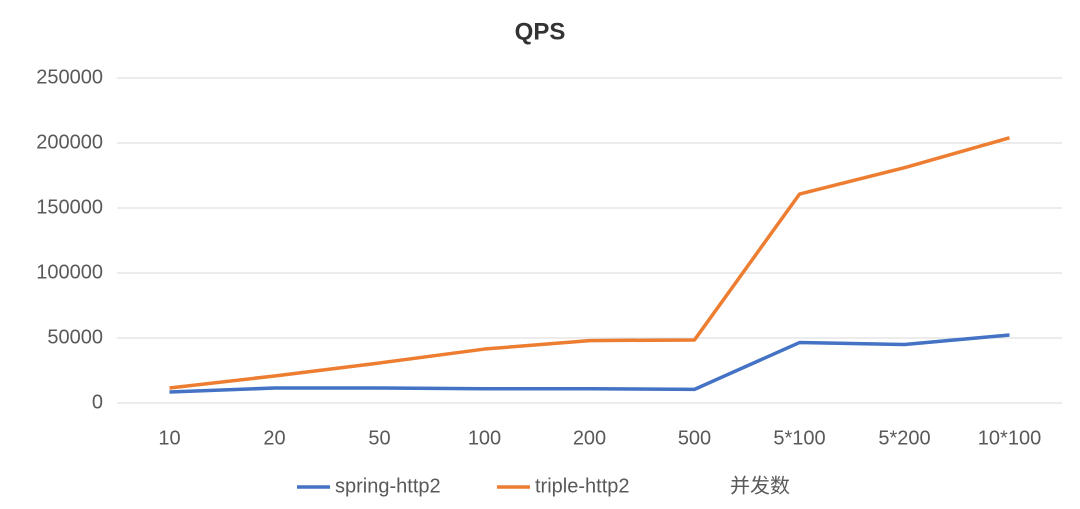  Describe the element at coordinates (388, 486) in the screenshot. I see `legend-label: spring-http2` at that location.